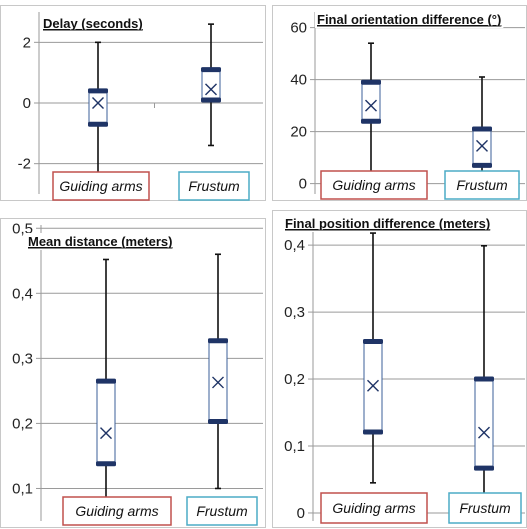 The width and height of the screenshot is (527, 529). What do you see at coordinates (298, 80) in the screenshot?
I see `y-tick-label: 40` at bounding box center [298, 80].